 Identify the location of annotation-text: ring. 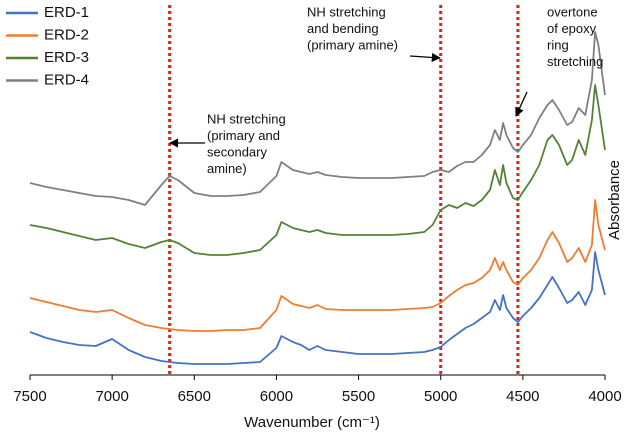
(558, 44).